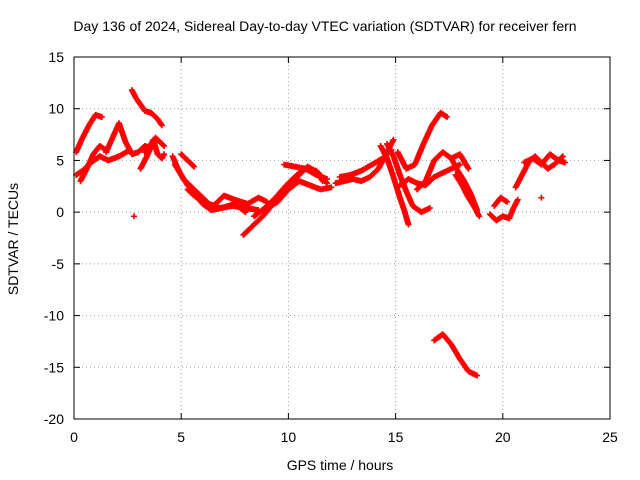 Image resolution: width=640 pixels, height=480 pixels. I want to click on y-tick-label: -15, so click(54, 367).